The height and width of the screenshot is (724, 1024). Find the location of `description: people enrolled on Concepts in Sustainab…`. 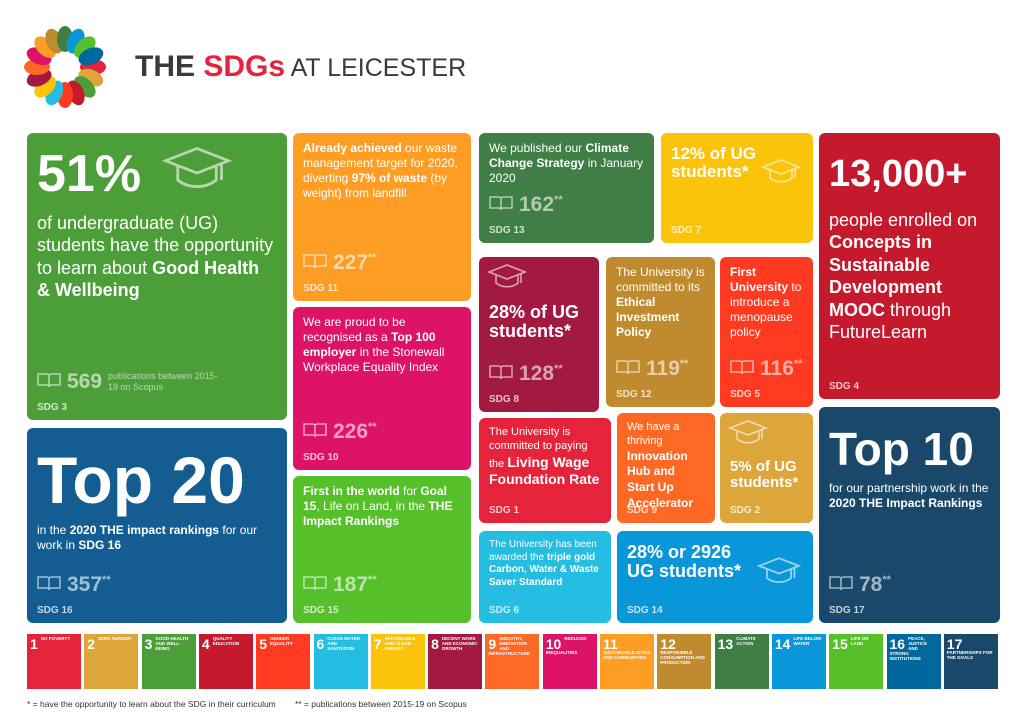

description: people enrolled on Concepts in Sustainab… is located at coordinates (909, 276).